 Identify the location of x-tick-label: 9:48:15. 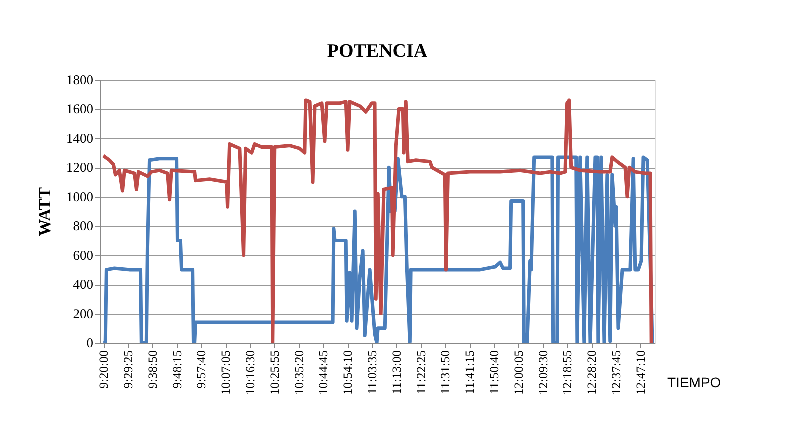
(177, 369).